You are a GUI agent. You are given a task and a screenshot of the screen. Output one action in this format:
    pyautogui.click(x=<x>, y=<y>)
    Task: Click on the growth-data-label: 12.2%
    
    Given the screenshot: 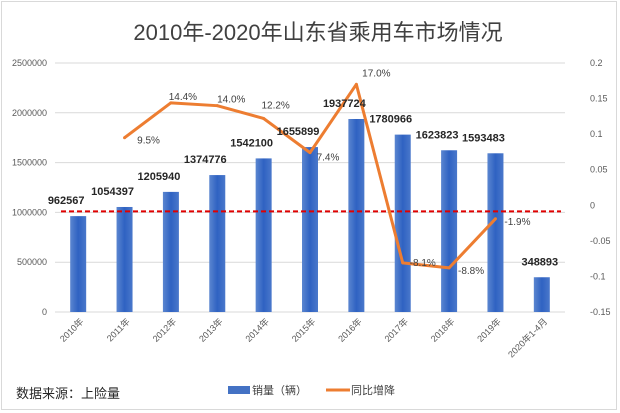 What is the action you would take?
    pyautogui.click(x=275, y=105)
    